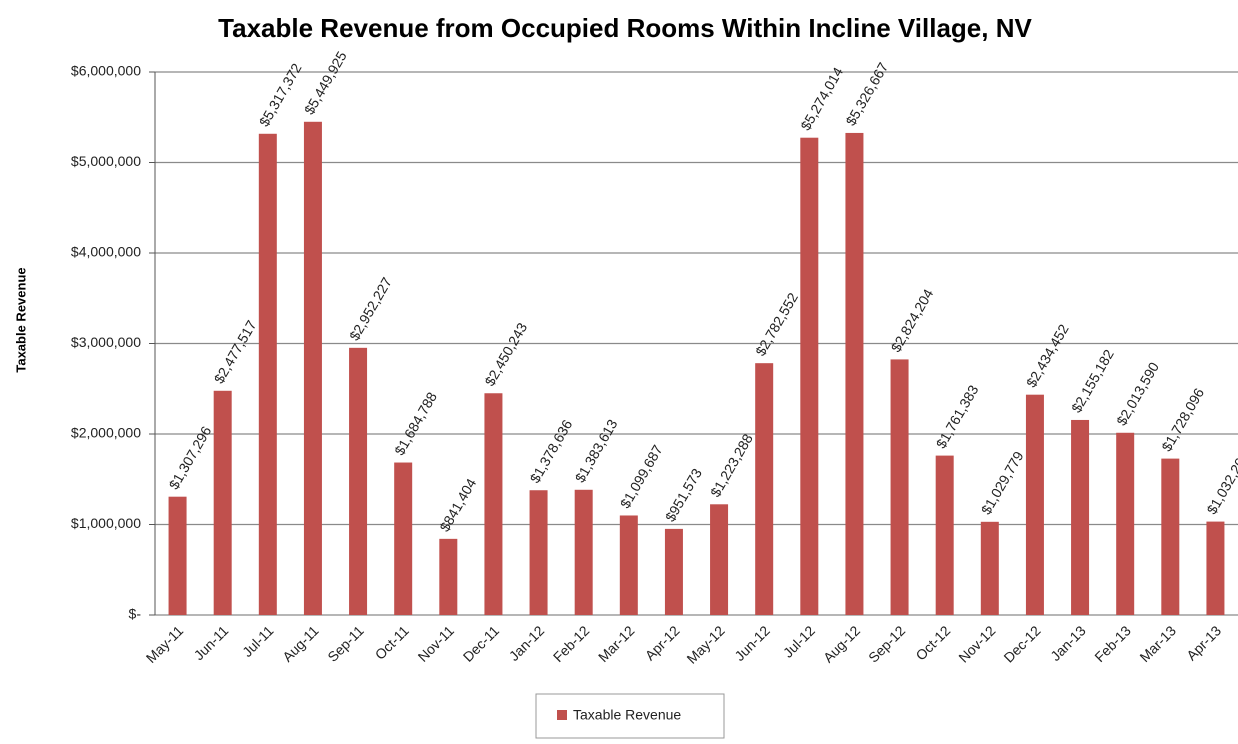 The height and width of the screenshot is (744, 1238). Describe the element at coordinates (165, 644) in the screenshot. I see `x-tick-label: May-11` at that location.